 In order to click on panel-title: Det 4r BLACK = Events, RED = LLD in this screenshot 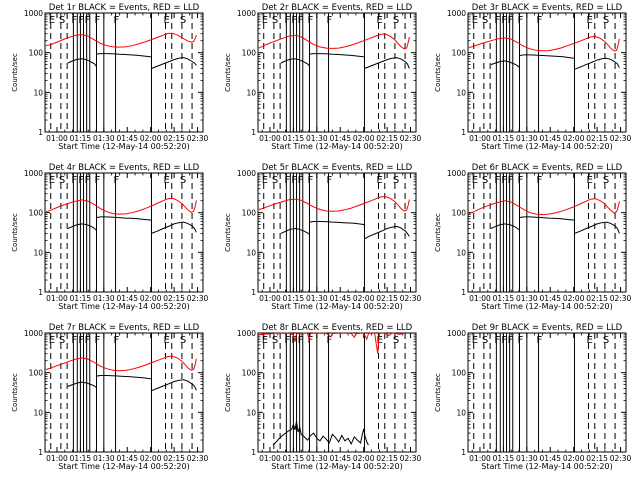, I will do `click(124, 168)`.